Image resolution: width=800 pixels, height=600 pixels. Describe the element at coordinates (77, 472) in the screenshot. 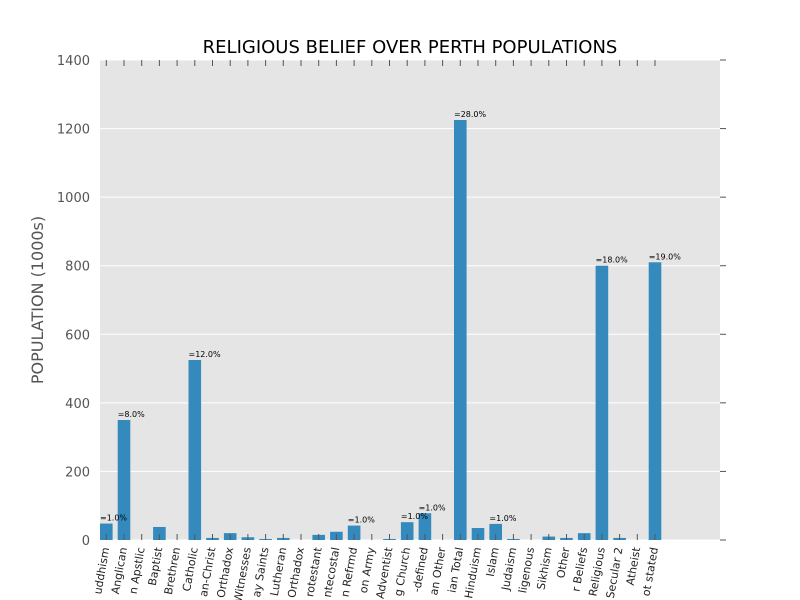

I see `y-tick-label: 200` at that location.